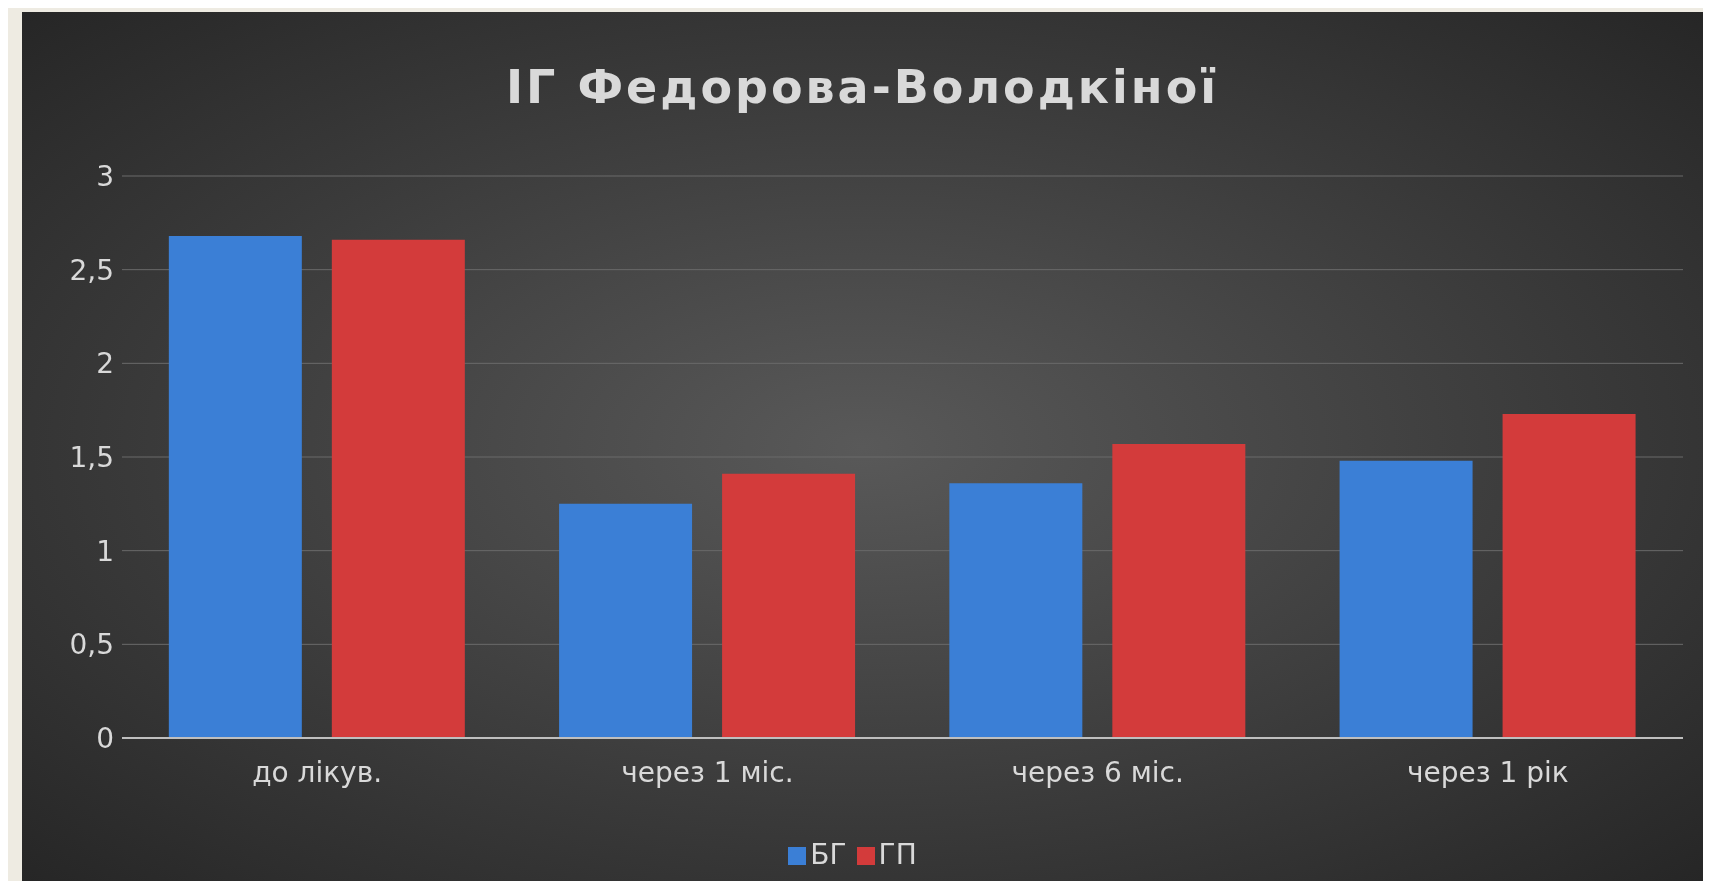  I want to click on y-tick-label: 3, so click(105, 176).